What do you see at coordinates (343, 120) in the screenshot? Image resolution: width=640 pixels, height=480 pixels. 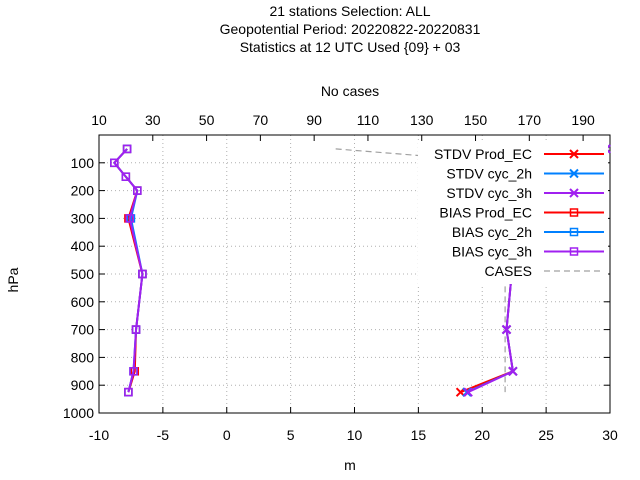 I see `x2-tick-labels: 10 30 50 70 90 110 130 150 170 190` at bounding box center [343, 120].